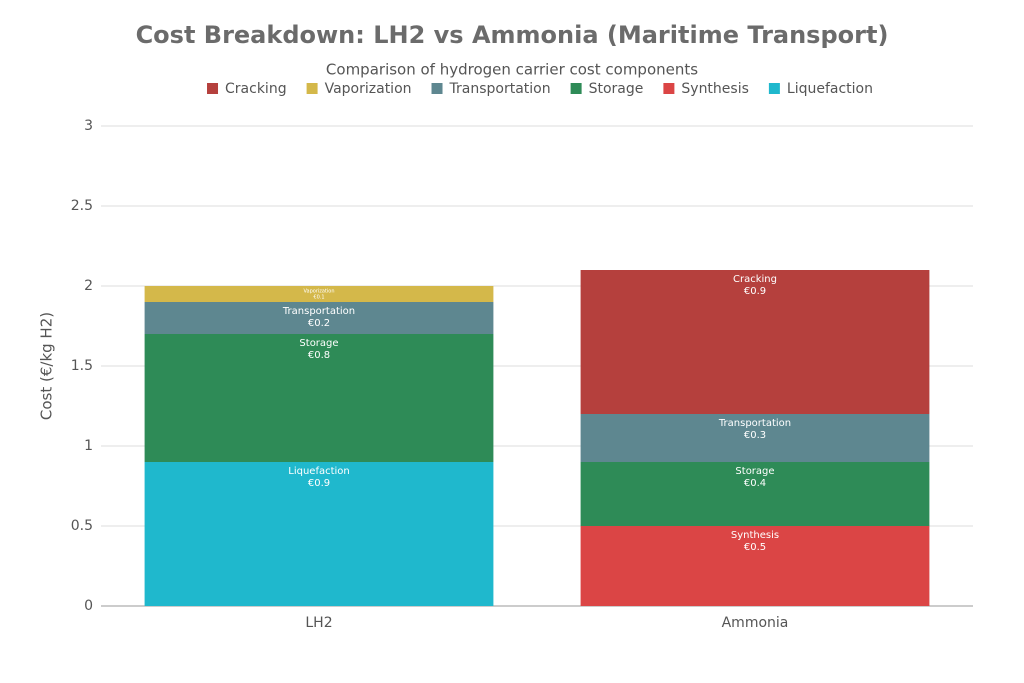 The width and height of the screenshot is (1024, 683). What do you see at coordinates (319, 323) in the screenshot?
I see `segment-value-label: €0.2` at bounding box center [319, 323].